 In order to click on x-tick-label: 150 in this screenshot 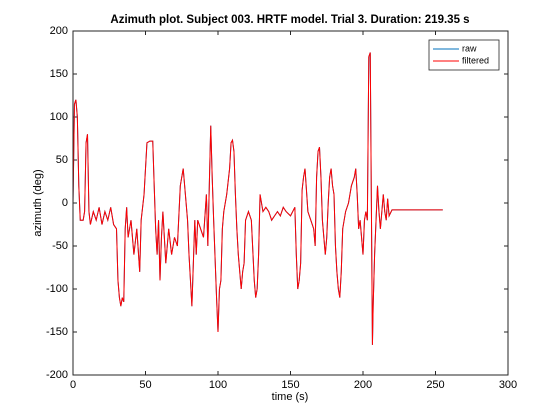, I will do `click(290, 385)`.